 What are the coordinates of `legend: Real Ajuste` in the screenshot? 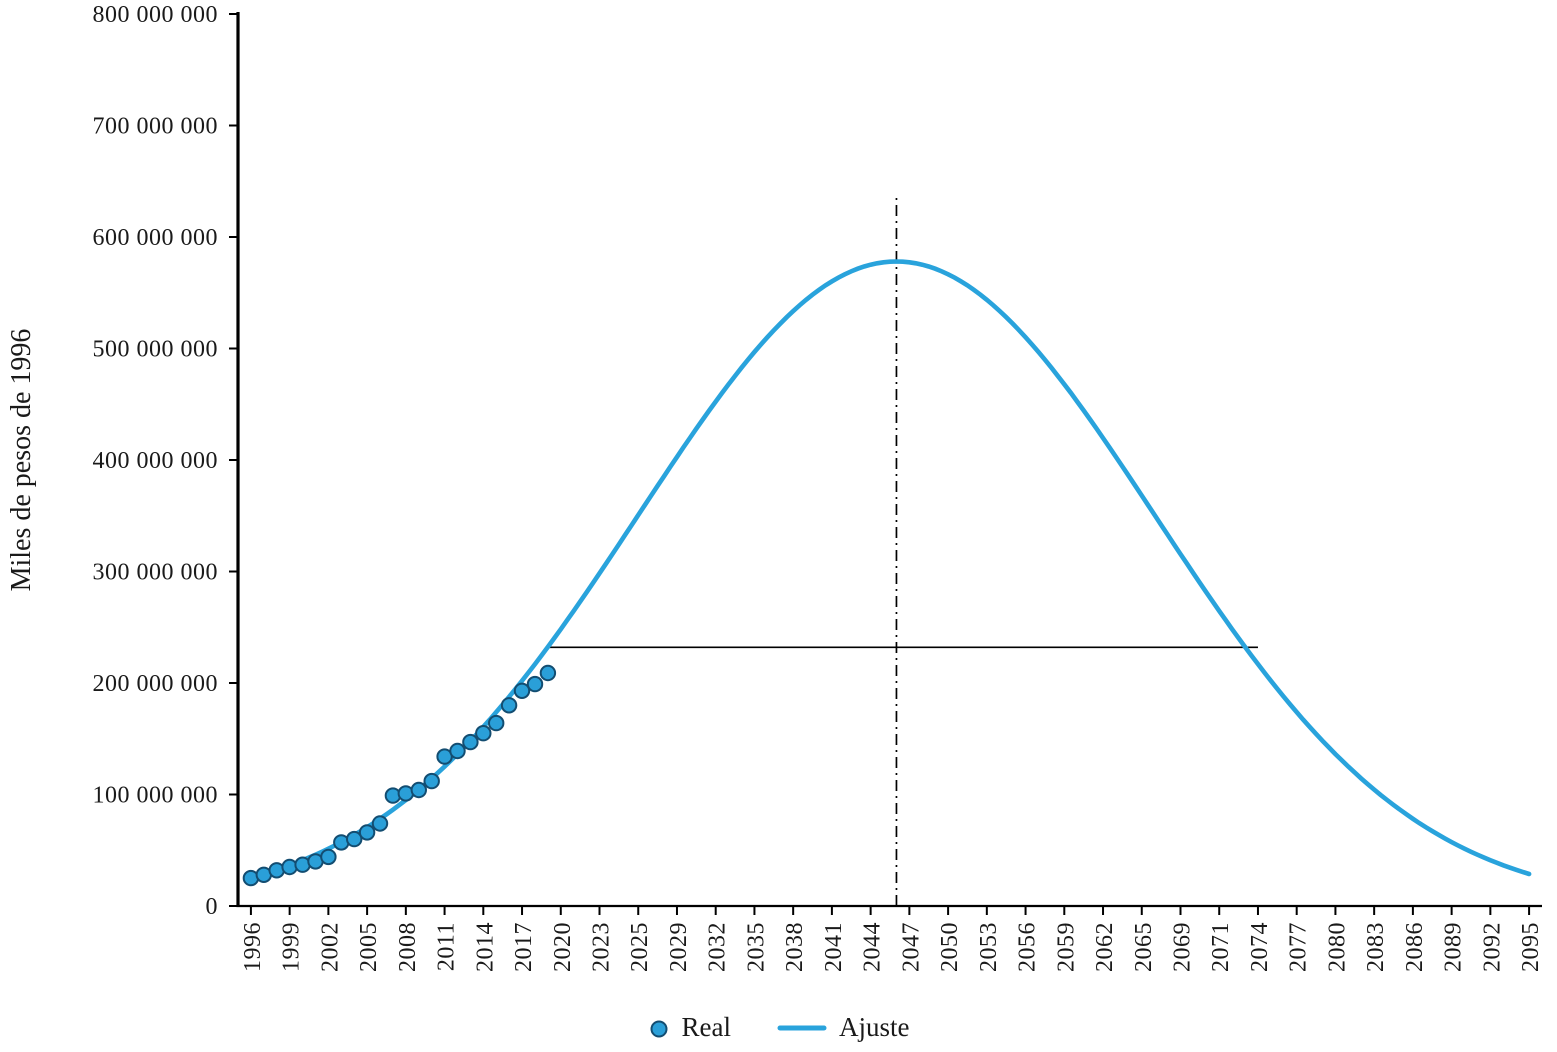 It's located at (778, 1027).